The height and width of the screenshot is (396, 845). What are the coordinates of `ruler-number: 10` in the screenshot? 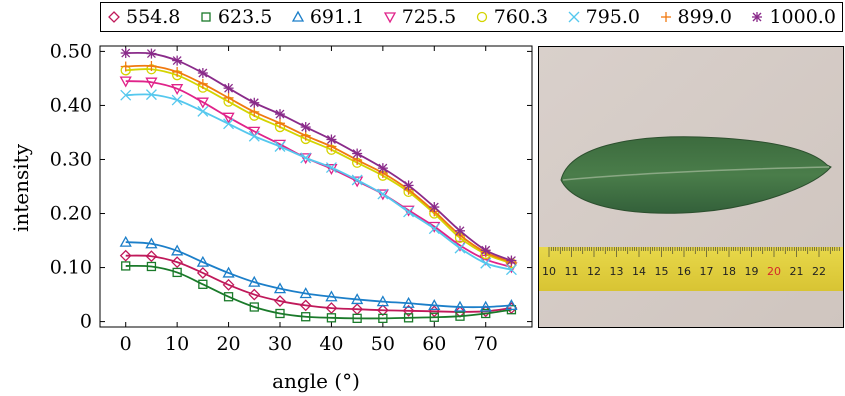 It's located at (549, 271).